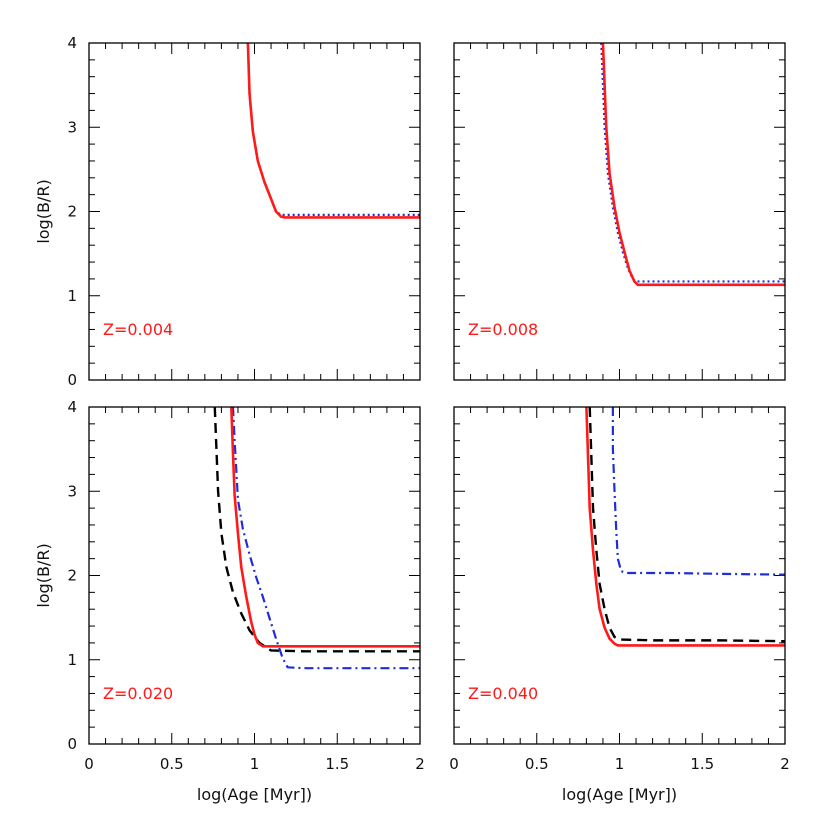  What do you see at coordinates (138, 329) in the screenshot?
I see `panel-annotation: Z=0.004` at bounding box center [138, 329].